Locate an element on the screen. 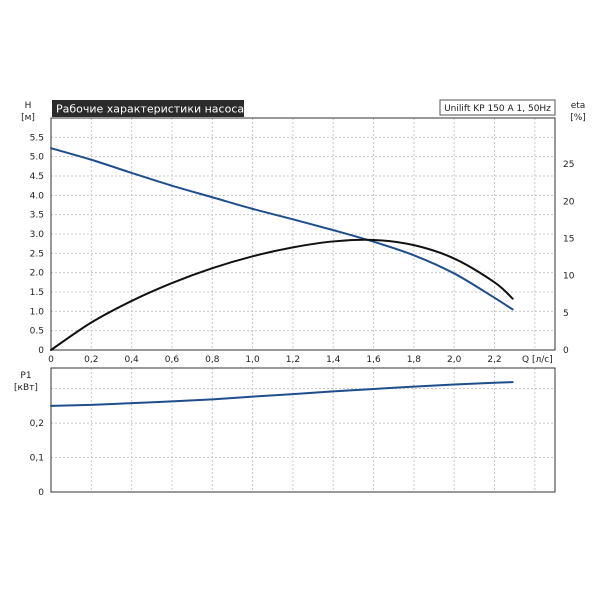 The width and height of the screenshot is (600, 600). legend-box is located at coordinates (497, 107).